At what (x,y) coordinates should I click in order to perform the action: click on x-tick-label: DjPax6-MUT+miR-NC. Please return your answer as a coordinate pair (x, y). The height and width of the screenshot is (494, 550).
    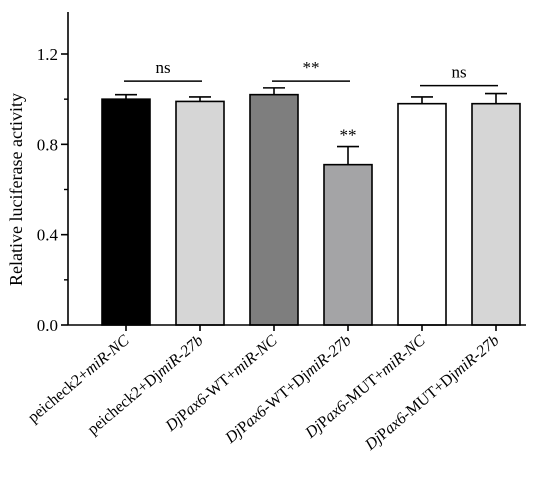
    Looking at the image, I should click on (365, 387).